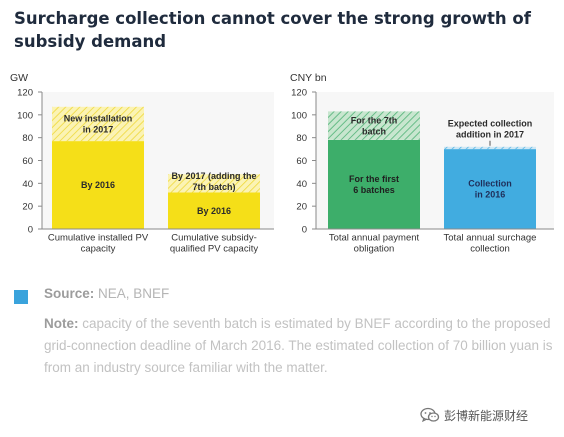 The height and width of the screenshot is (437, 564). What do you see at coordinates (61, 323) in the screenshot?
I see `note-label: Note:` at bounding box center [61, 323].